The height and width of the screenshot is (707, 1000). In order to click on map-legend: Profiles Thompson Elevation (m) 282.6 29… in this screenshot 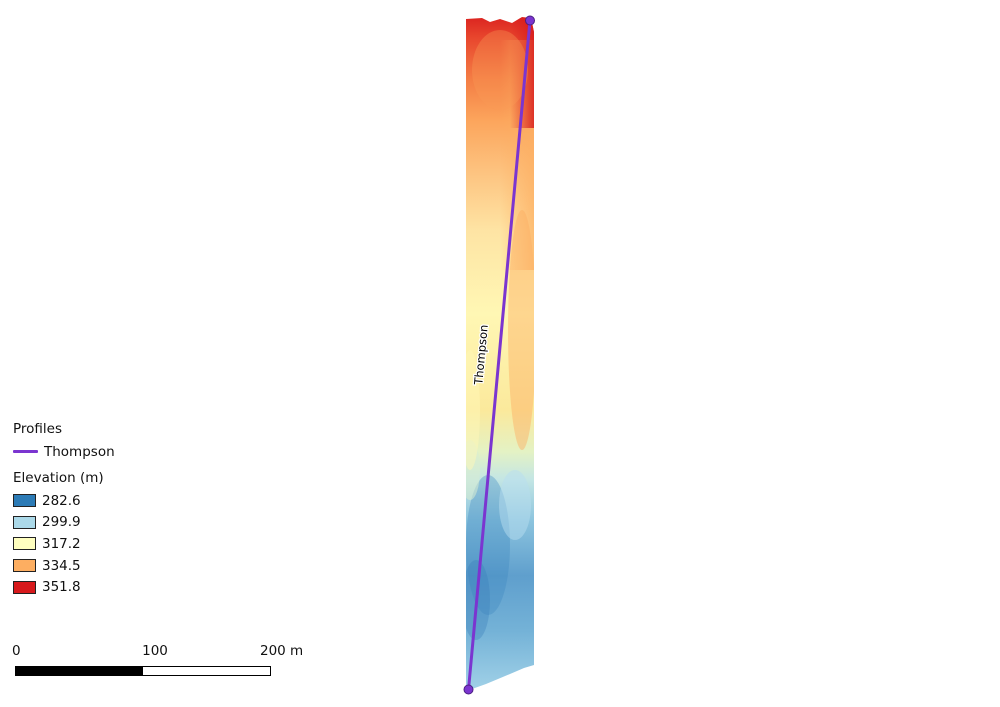, I will do `click(123, 509)`.